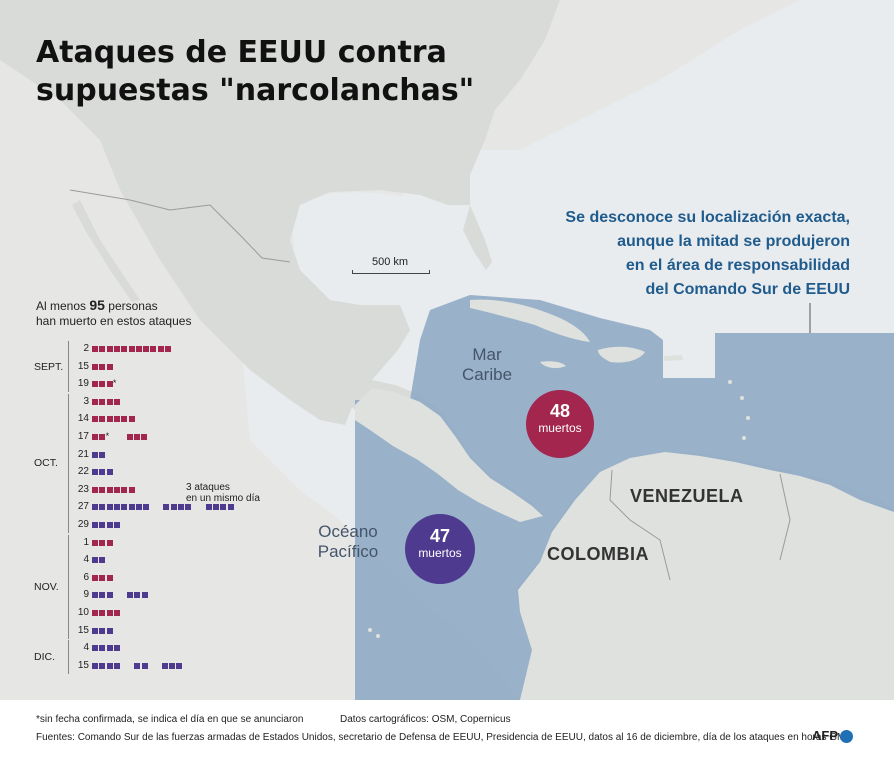  I want to click on day-label: 22, so click(83, 472).